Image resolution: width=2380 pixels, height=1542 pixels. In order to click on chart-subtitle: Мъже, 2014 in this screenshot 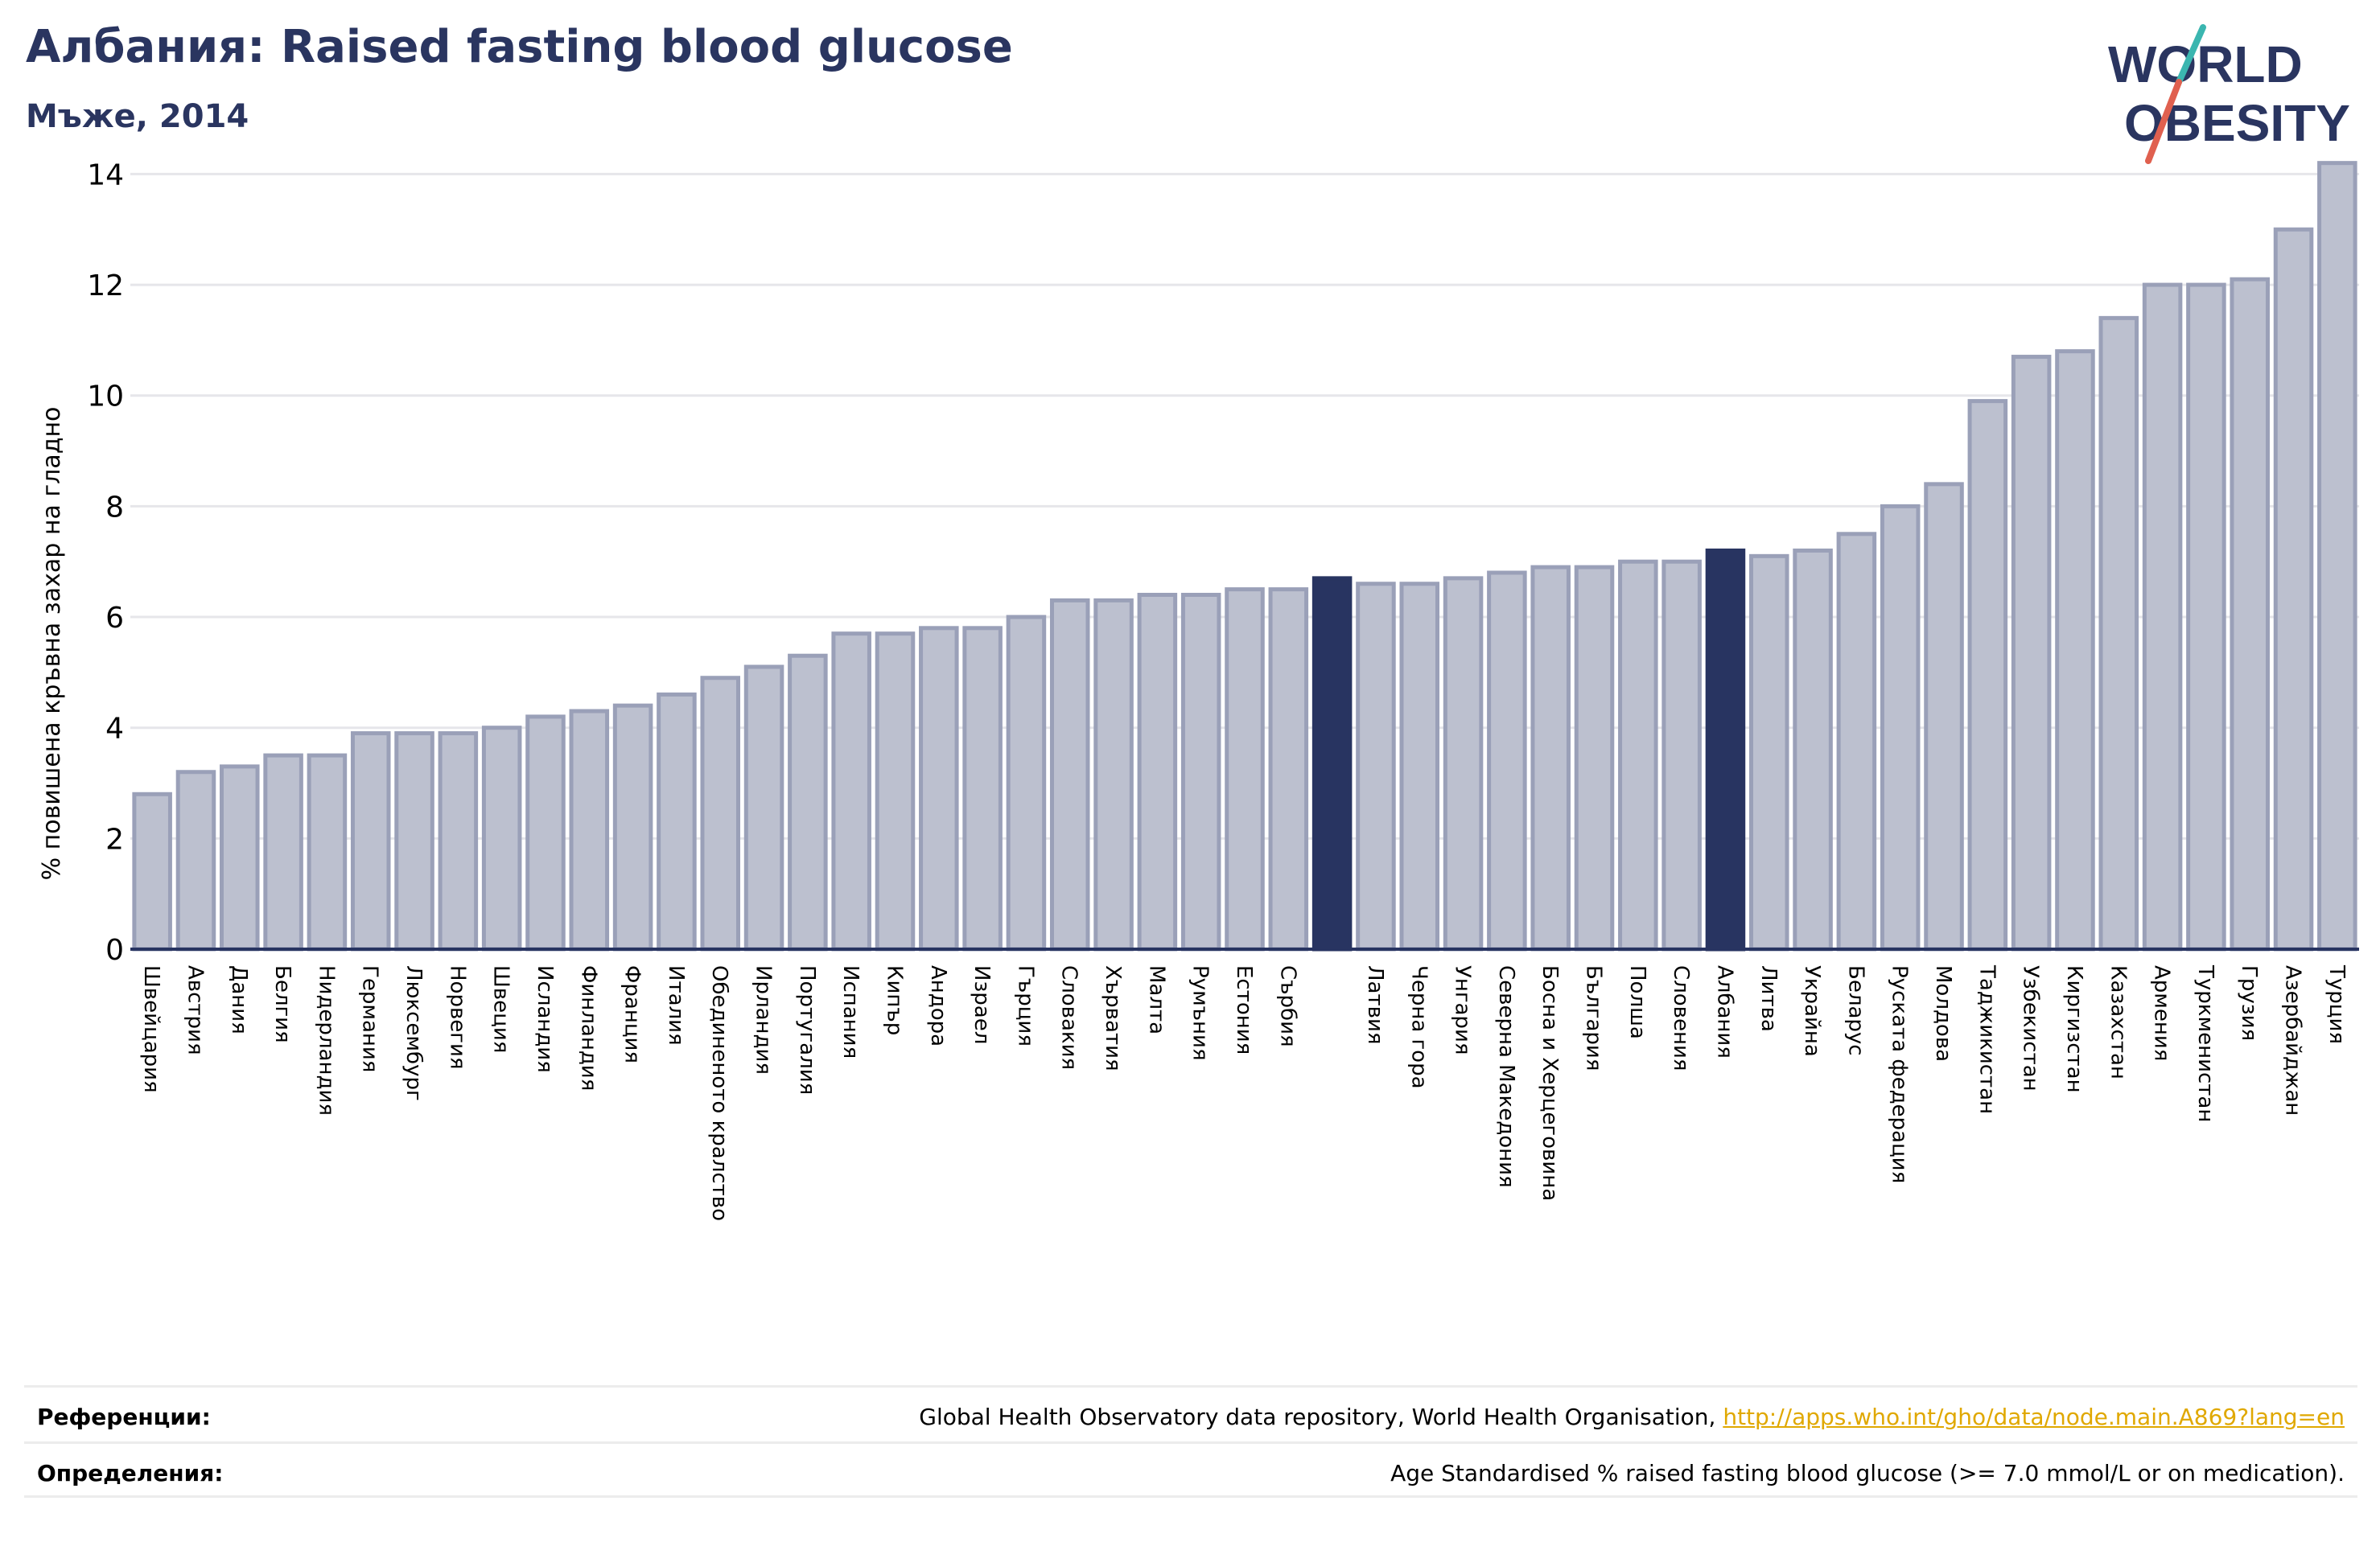, I will do `click(137, 116)`.